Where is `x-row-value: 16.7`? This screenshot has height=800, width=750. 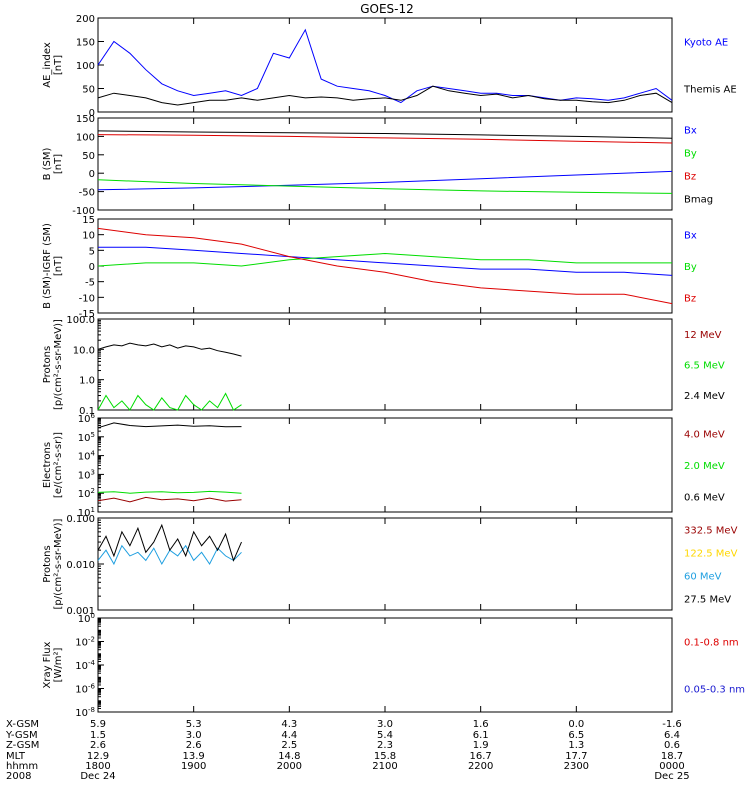 x-row-value: 16.7 is located at coordinates (481, 756).